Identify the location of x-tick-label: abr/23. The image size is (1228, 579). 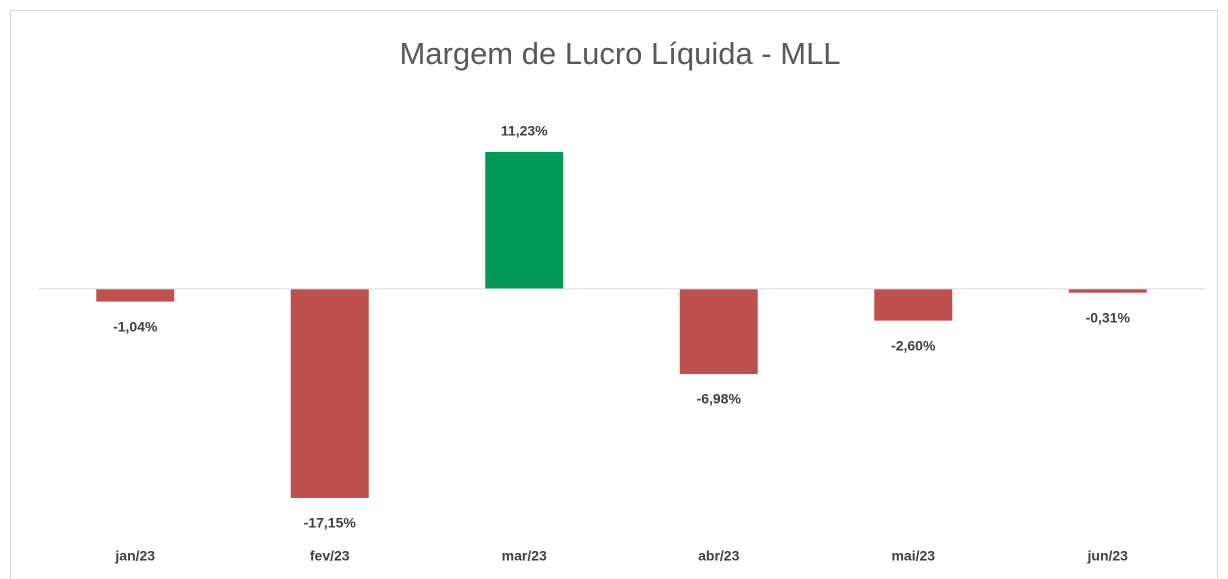
(718, 556).